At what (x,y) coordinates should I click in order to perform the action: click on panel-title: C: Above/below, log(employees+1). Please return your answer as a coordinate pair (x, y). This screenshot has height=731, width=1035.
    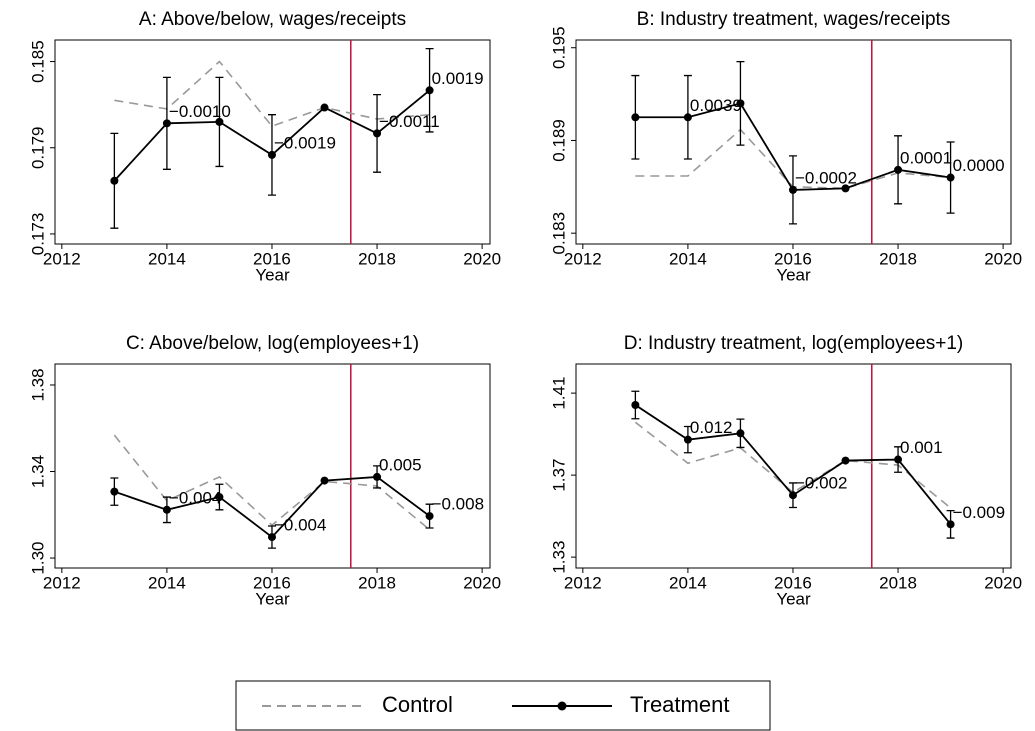
    Looking at the image, I should click on (272, 343).